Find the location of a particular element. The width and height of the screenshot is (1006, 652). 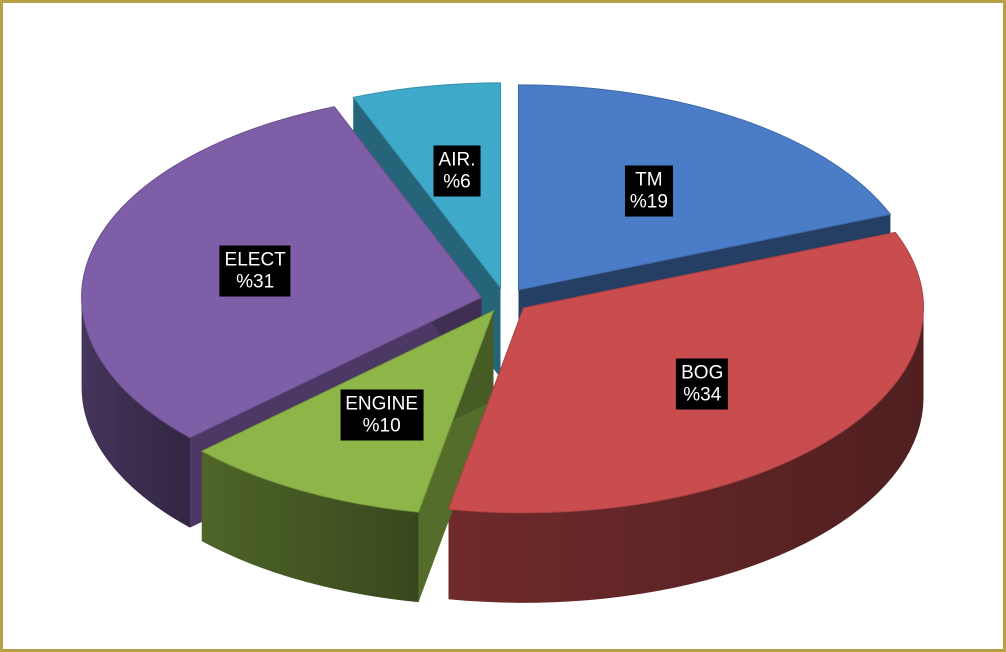

data-label-value: %31 is located at coordinates (255, 282).